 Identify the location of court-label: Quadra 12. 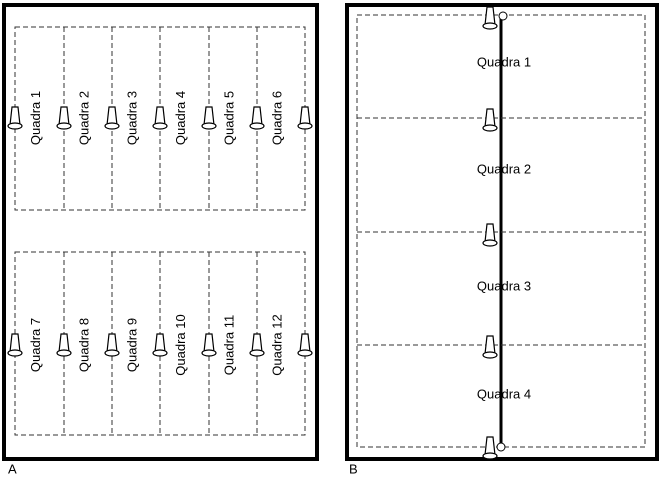
(276, 344).